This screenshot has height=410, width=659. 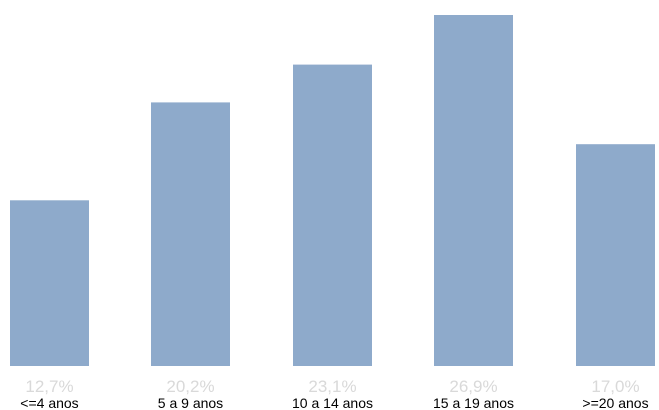 What do you see at coordinates (473, 402) in the screenshot?
I see `category-label-3: 15 a 19 anos` at bounding box center [473, 402].